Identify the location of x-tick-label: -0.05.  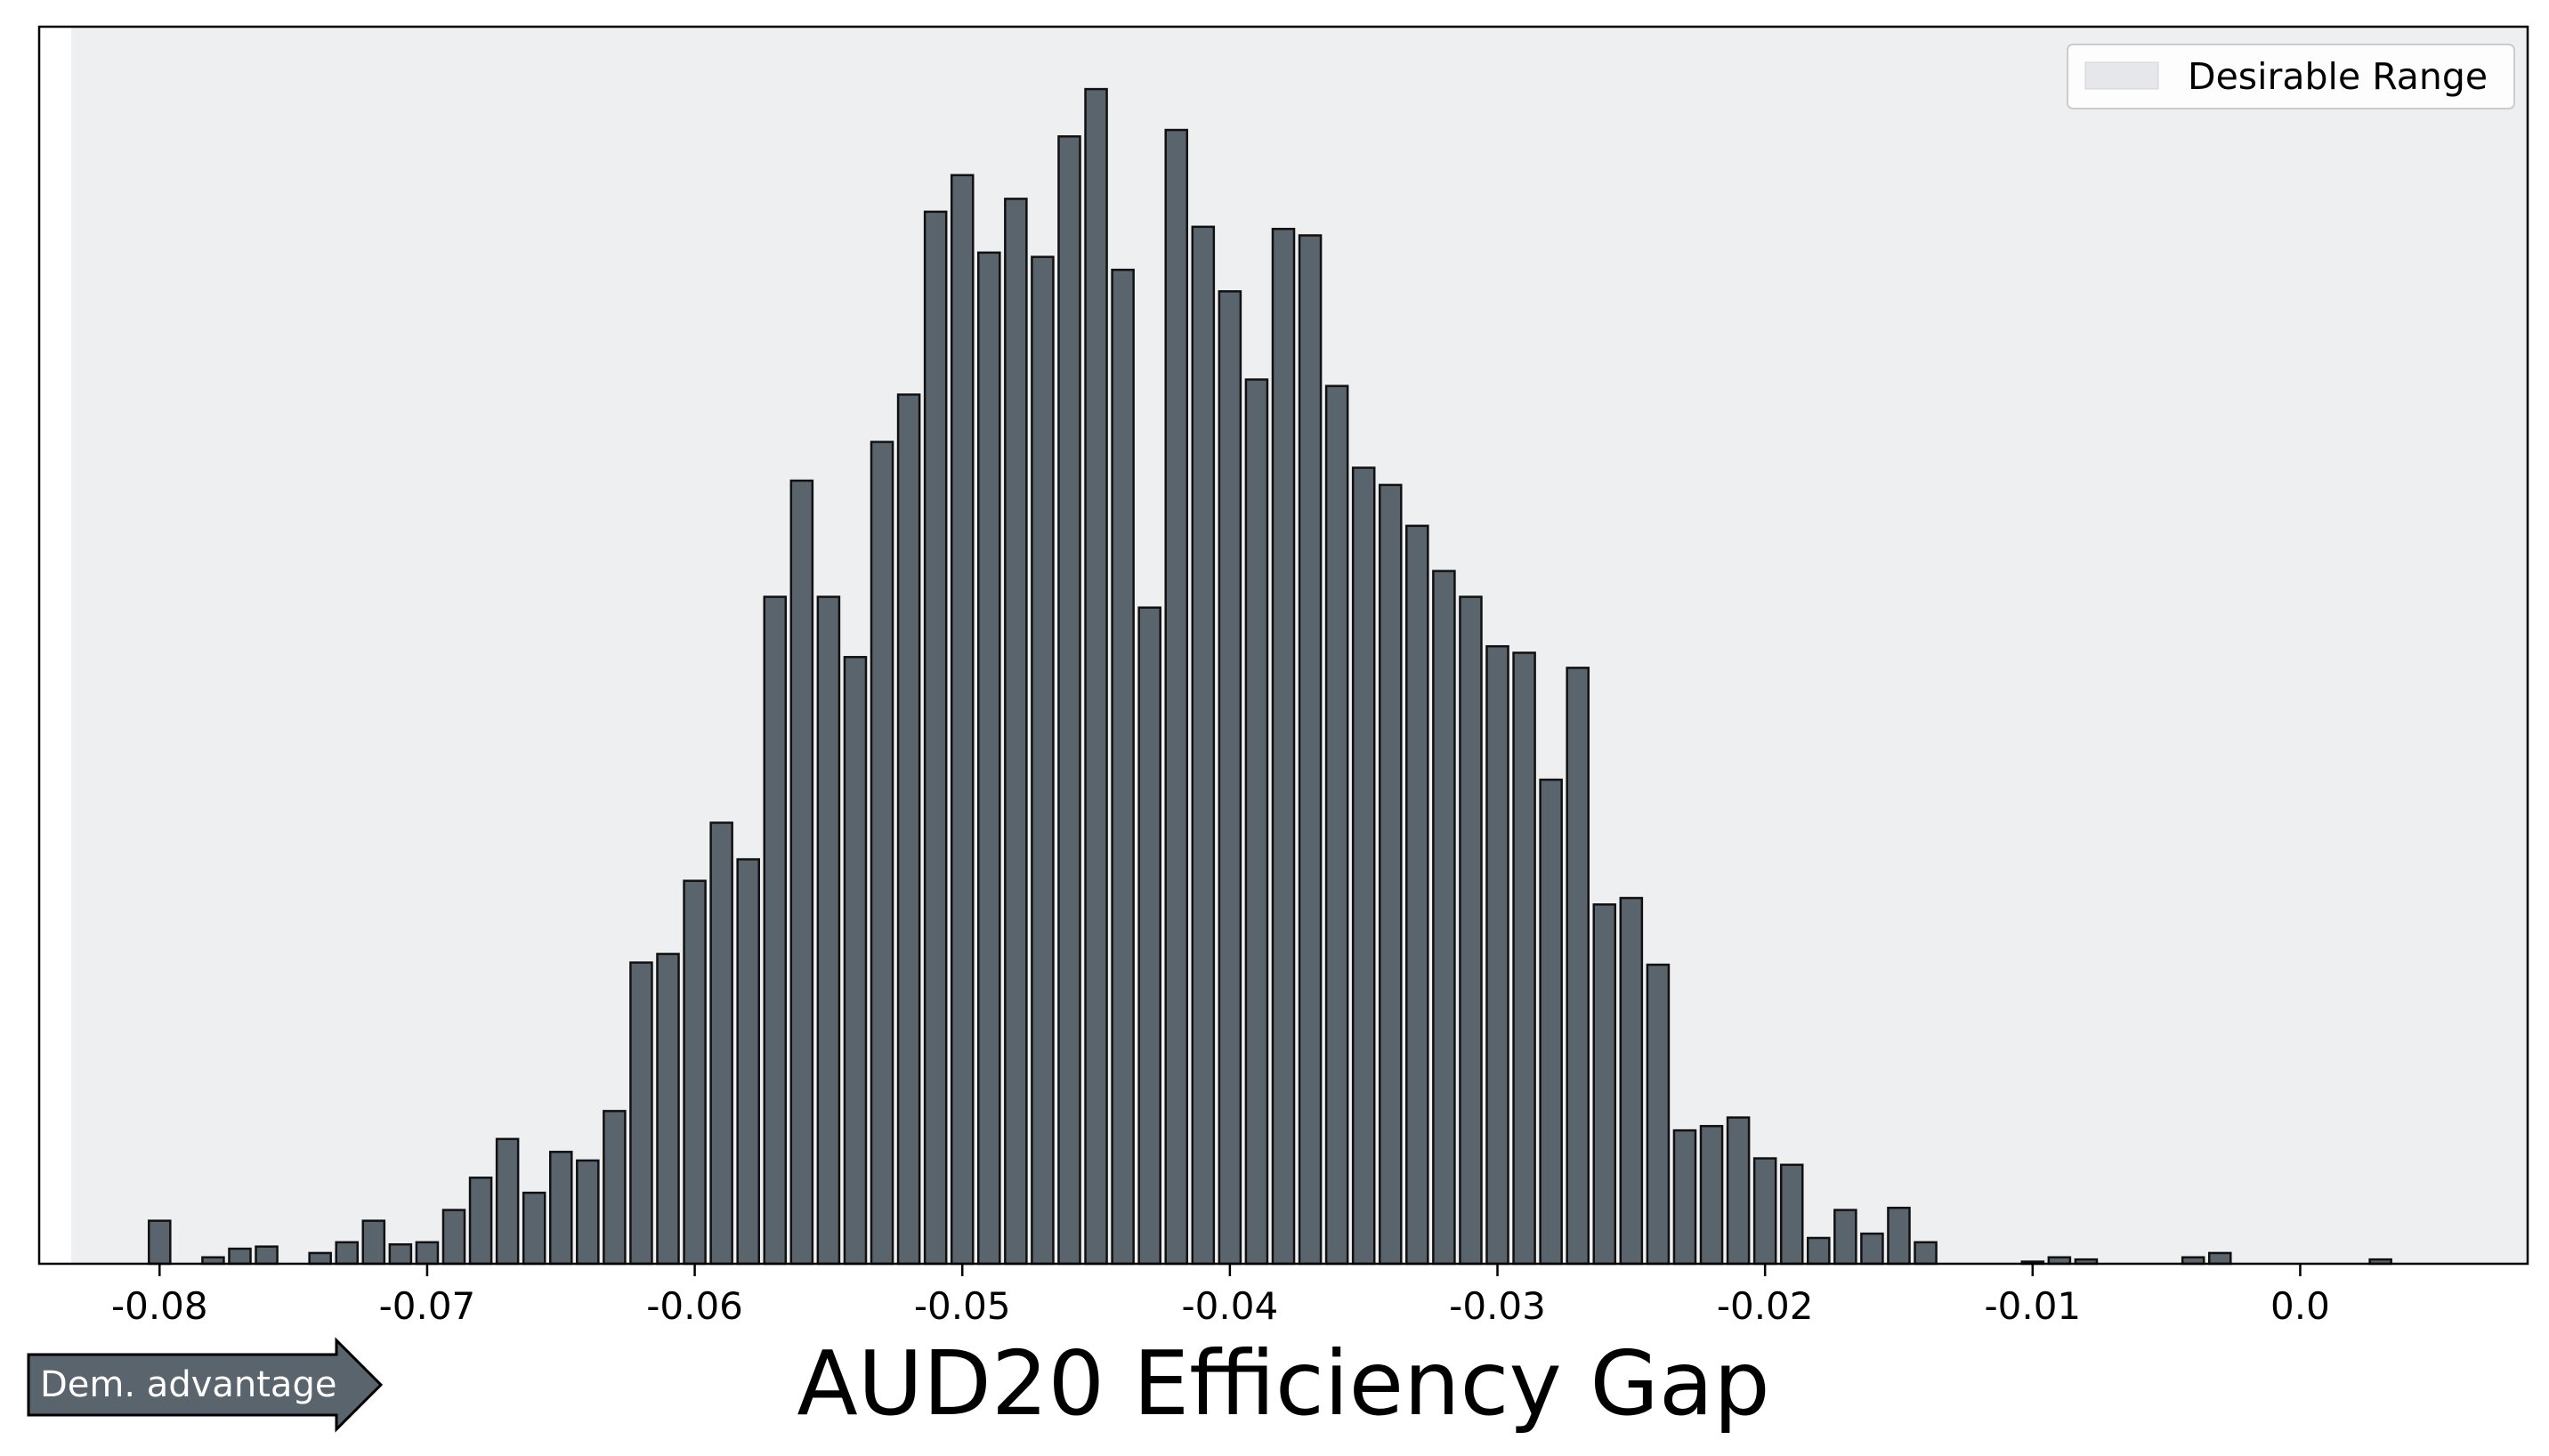
(963, 1306).